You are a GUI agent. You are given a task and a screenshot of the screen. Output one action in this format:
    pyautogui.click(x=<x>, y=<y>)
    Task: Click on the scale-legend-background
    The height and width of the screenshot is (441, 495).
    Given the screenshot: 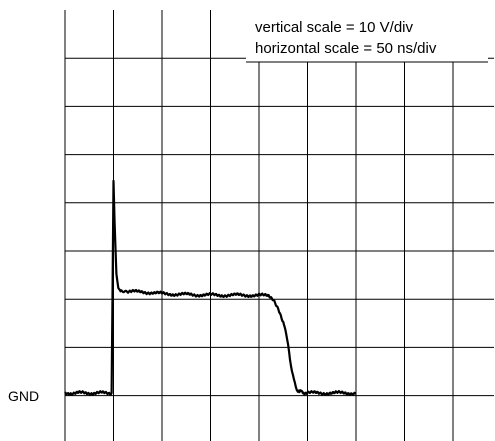 What is the action you would take?
    pyautogui.click(x=367, y=36)
    